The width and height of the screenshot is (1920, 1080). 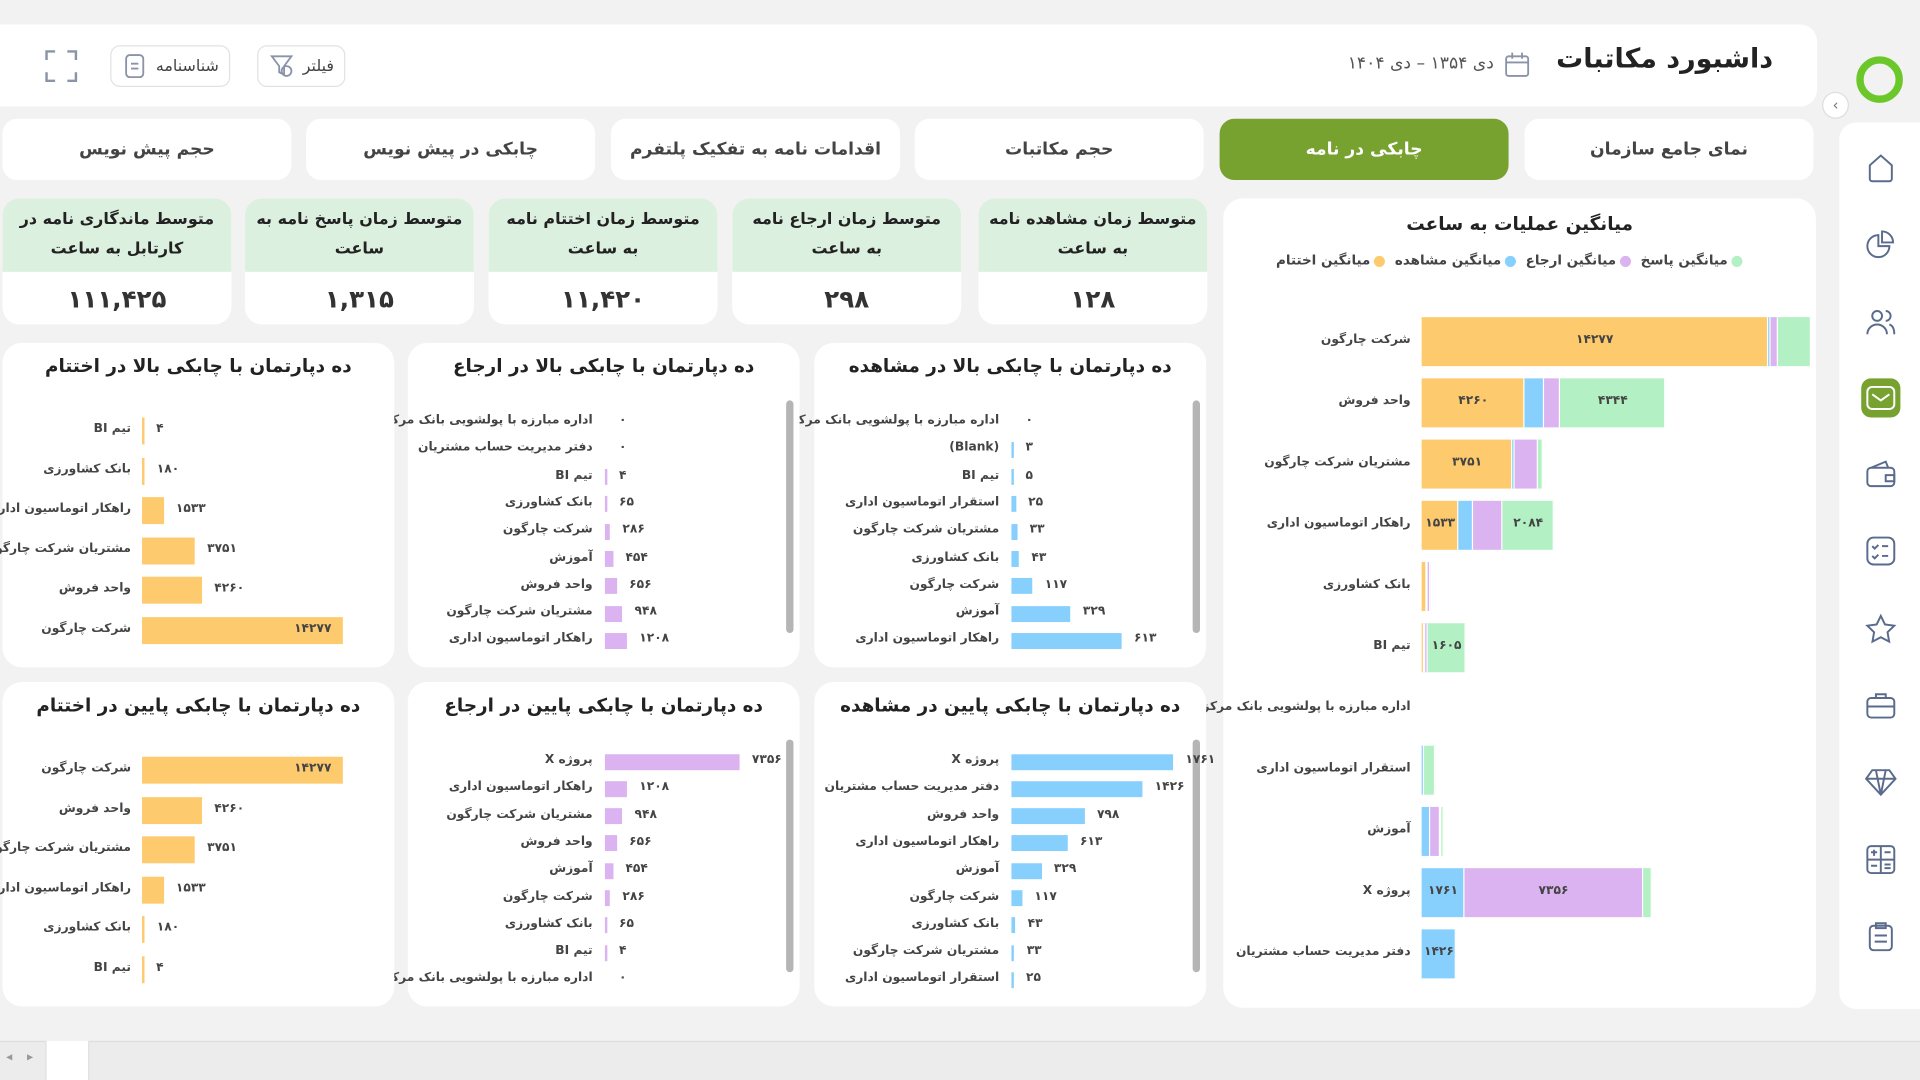 I want to click on tab-5: حجم پیش نویس, so click(x=147, y=149).